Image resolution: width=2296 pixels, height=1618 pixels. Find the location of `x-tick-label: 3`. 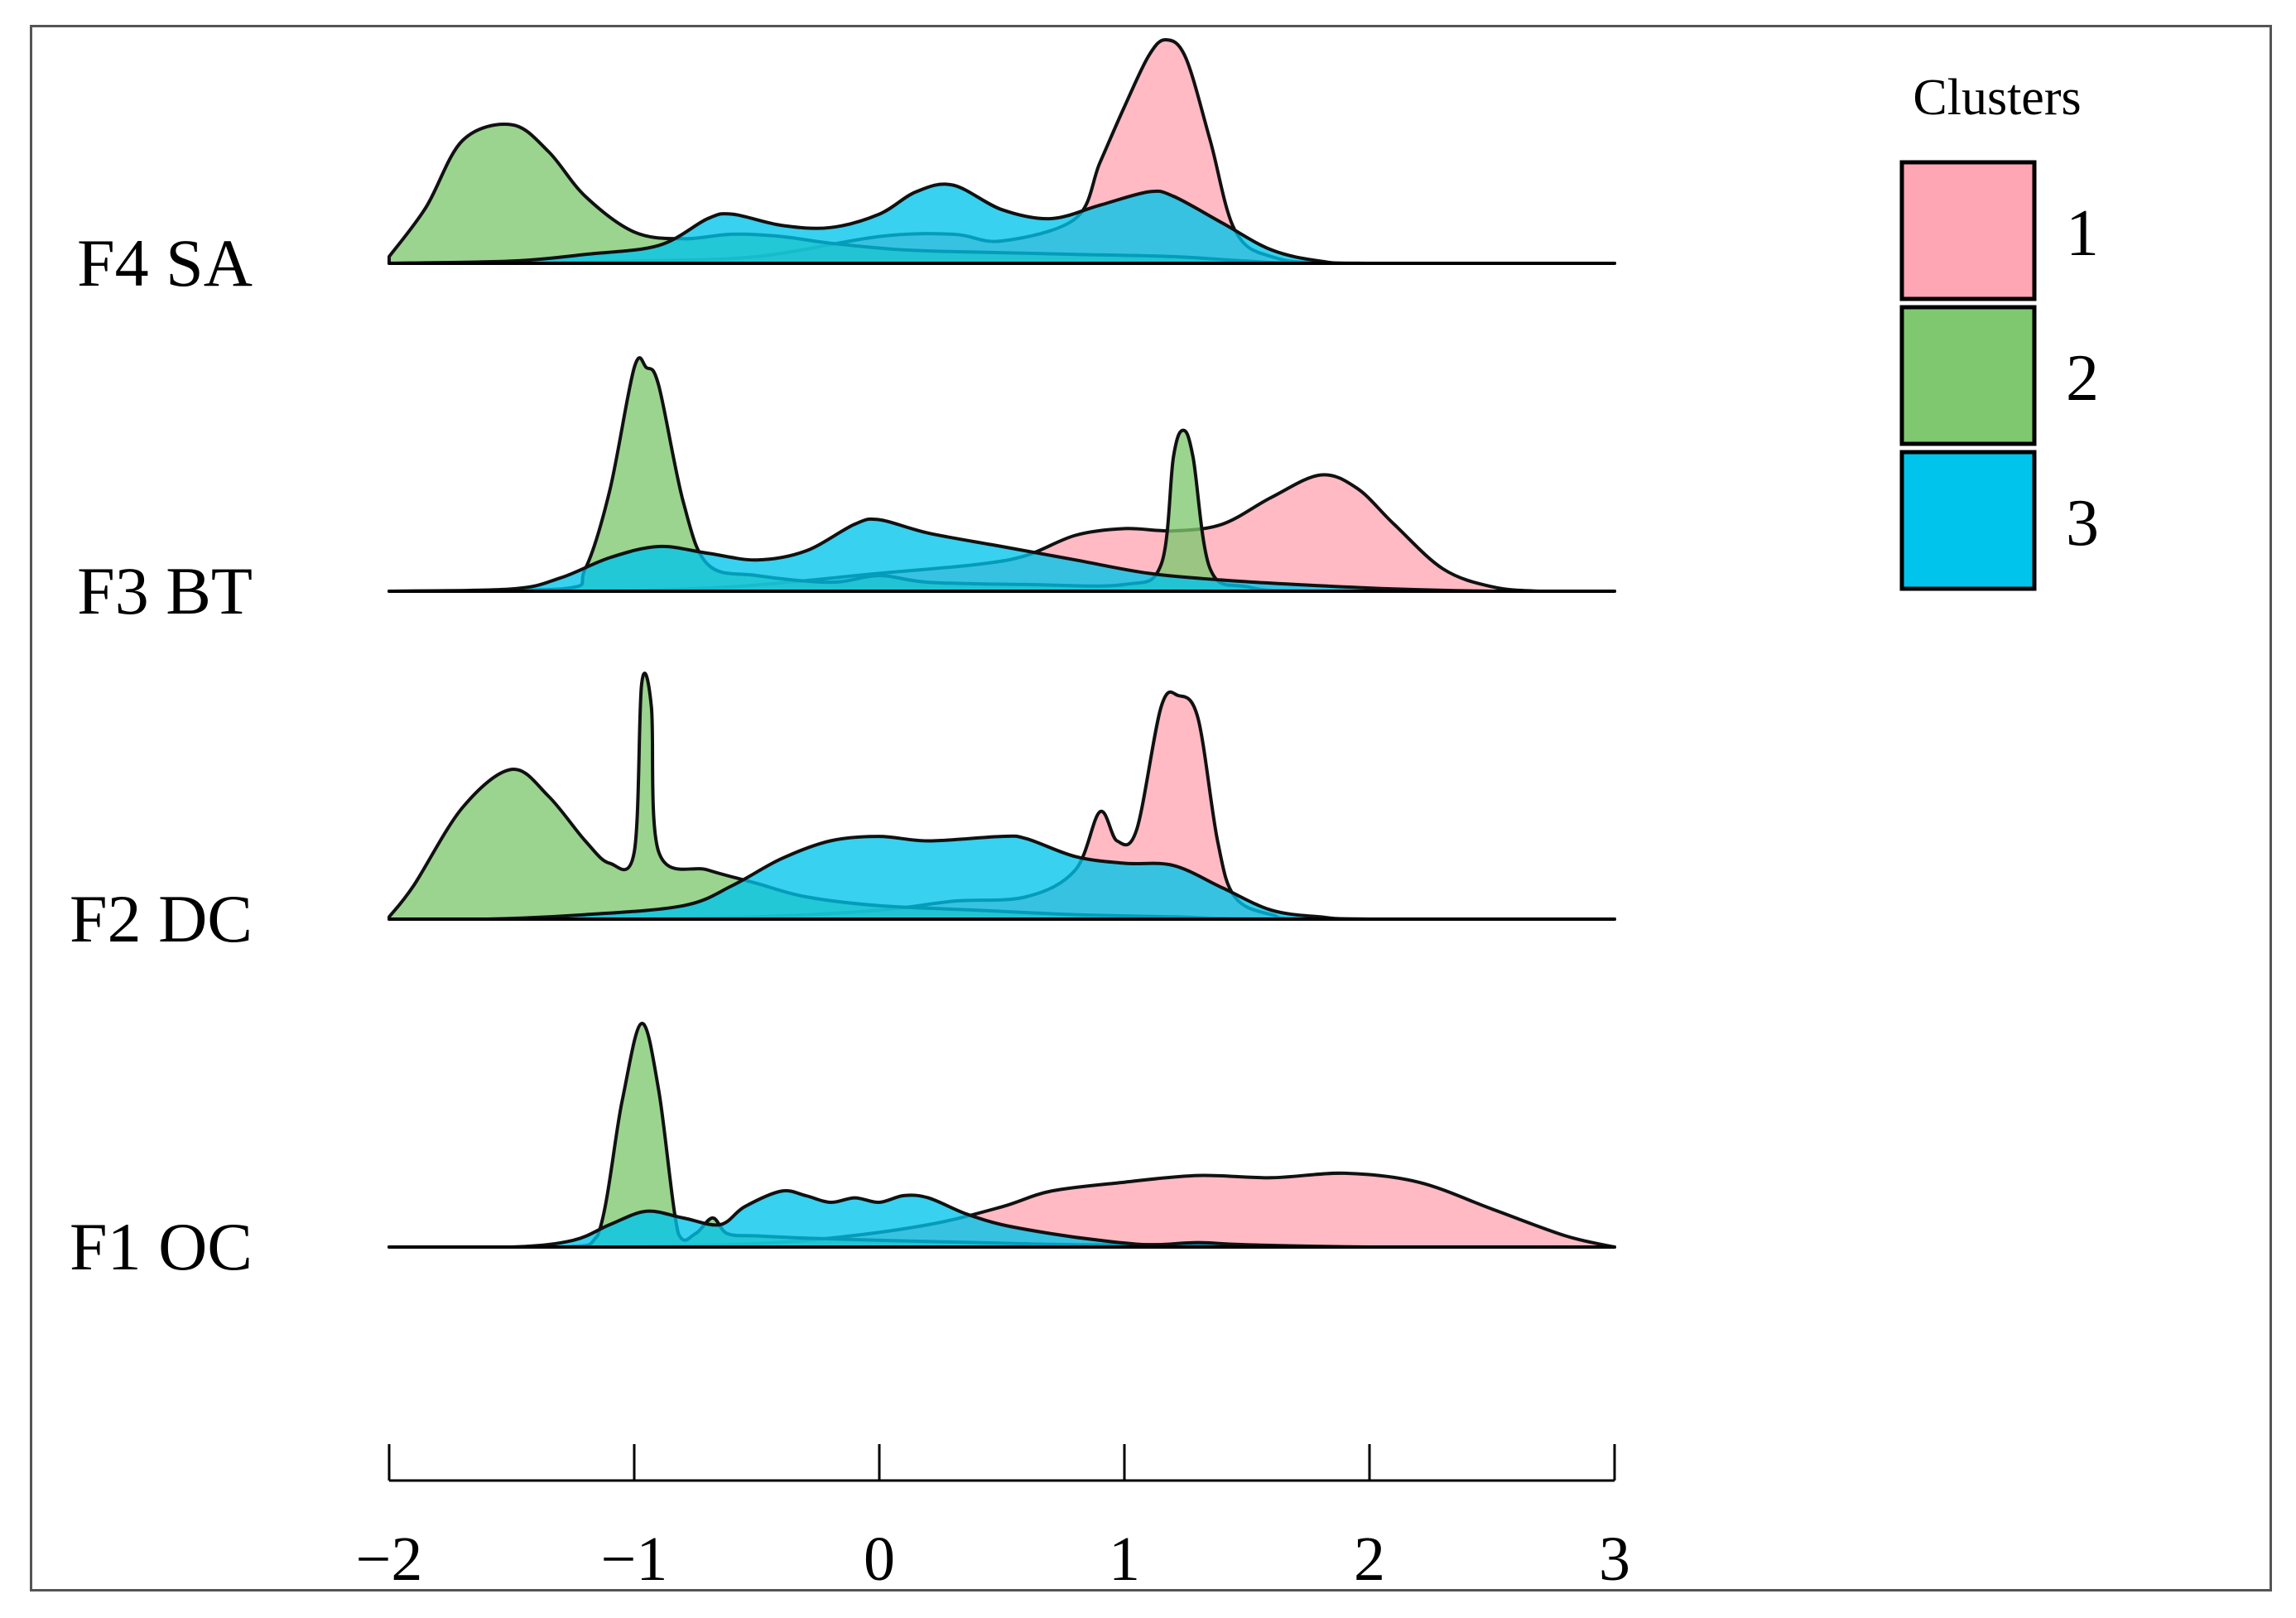

x-tick-label: 3 is located at coordinates (1615, 1559).